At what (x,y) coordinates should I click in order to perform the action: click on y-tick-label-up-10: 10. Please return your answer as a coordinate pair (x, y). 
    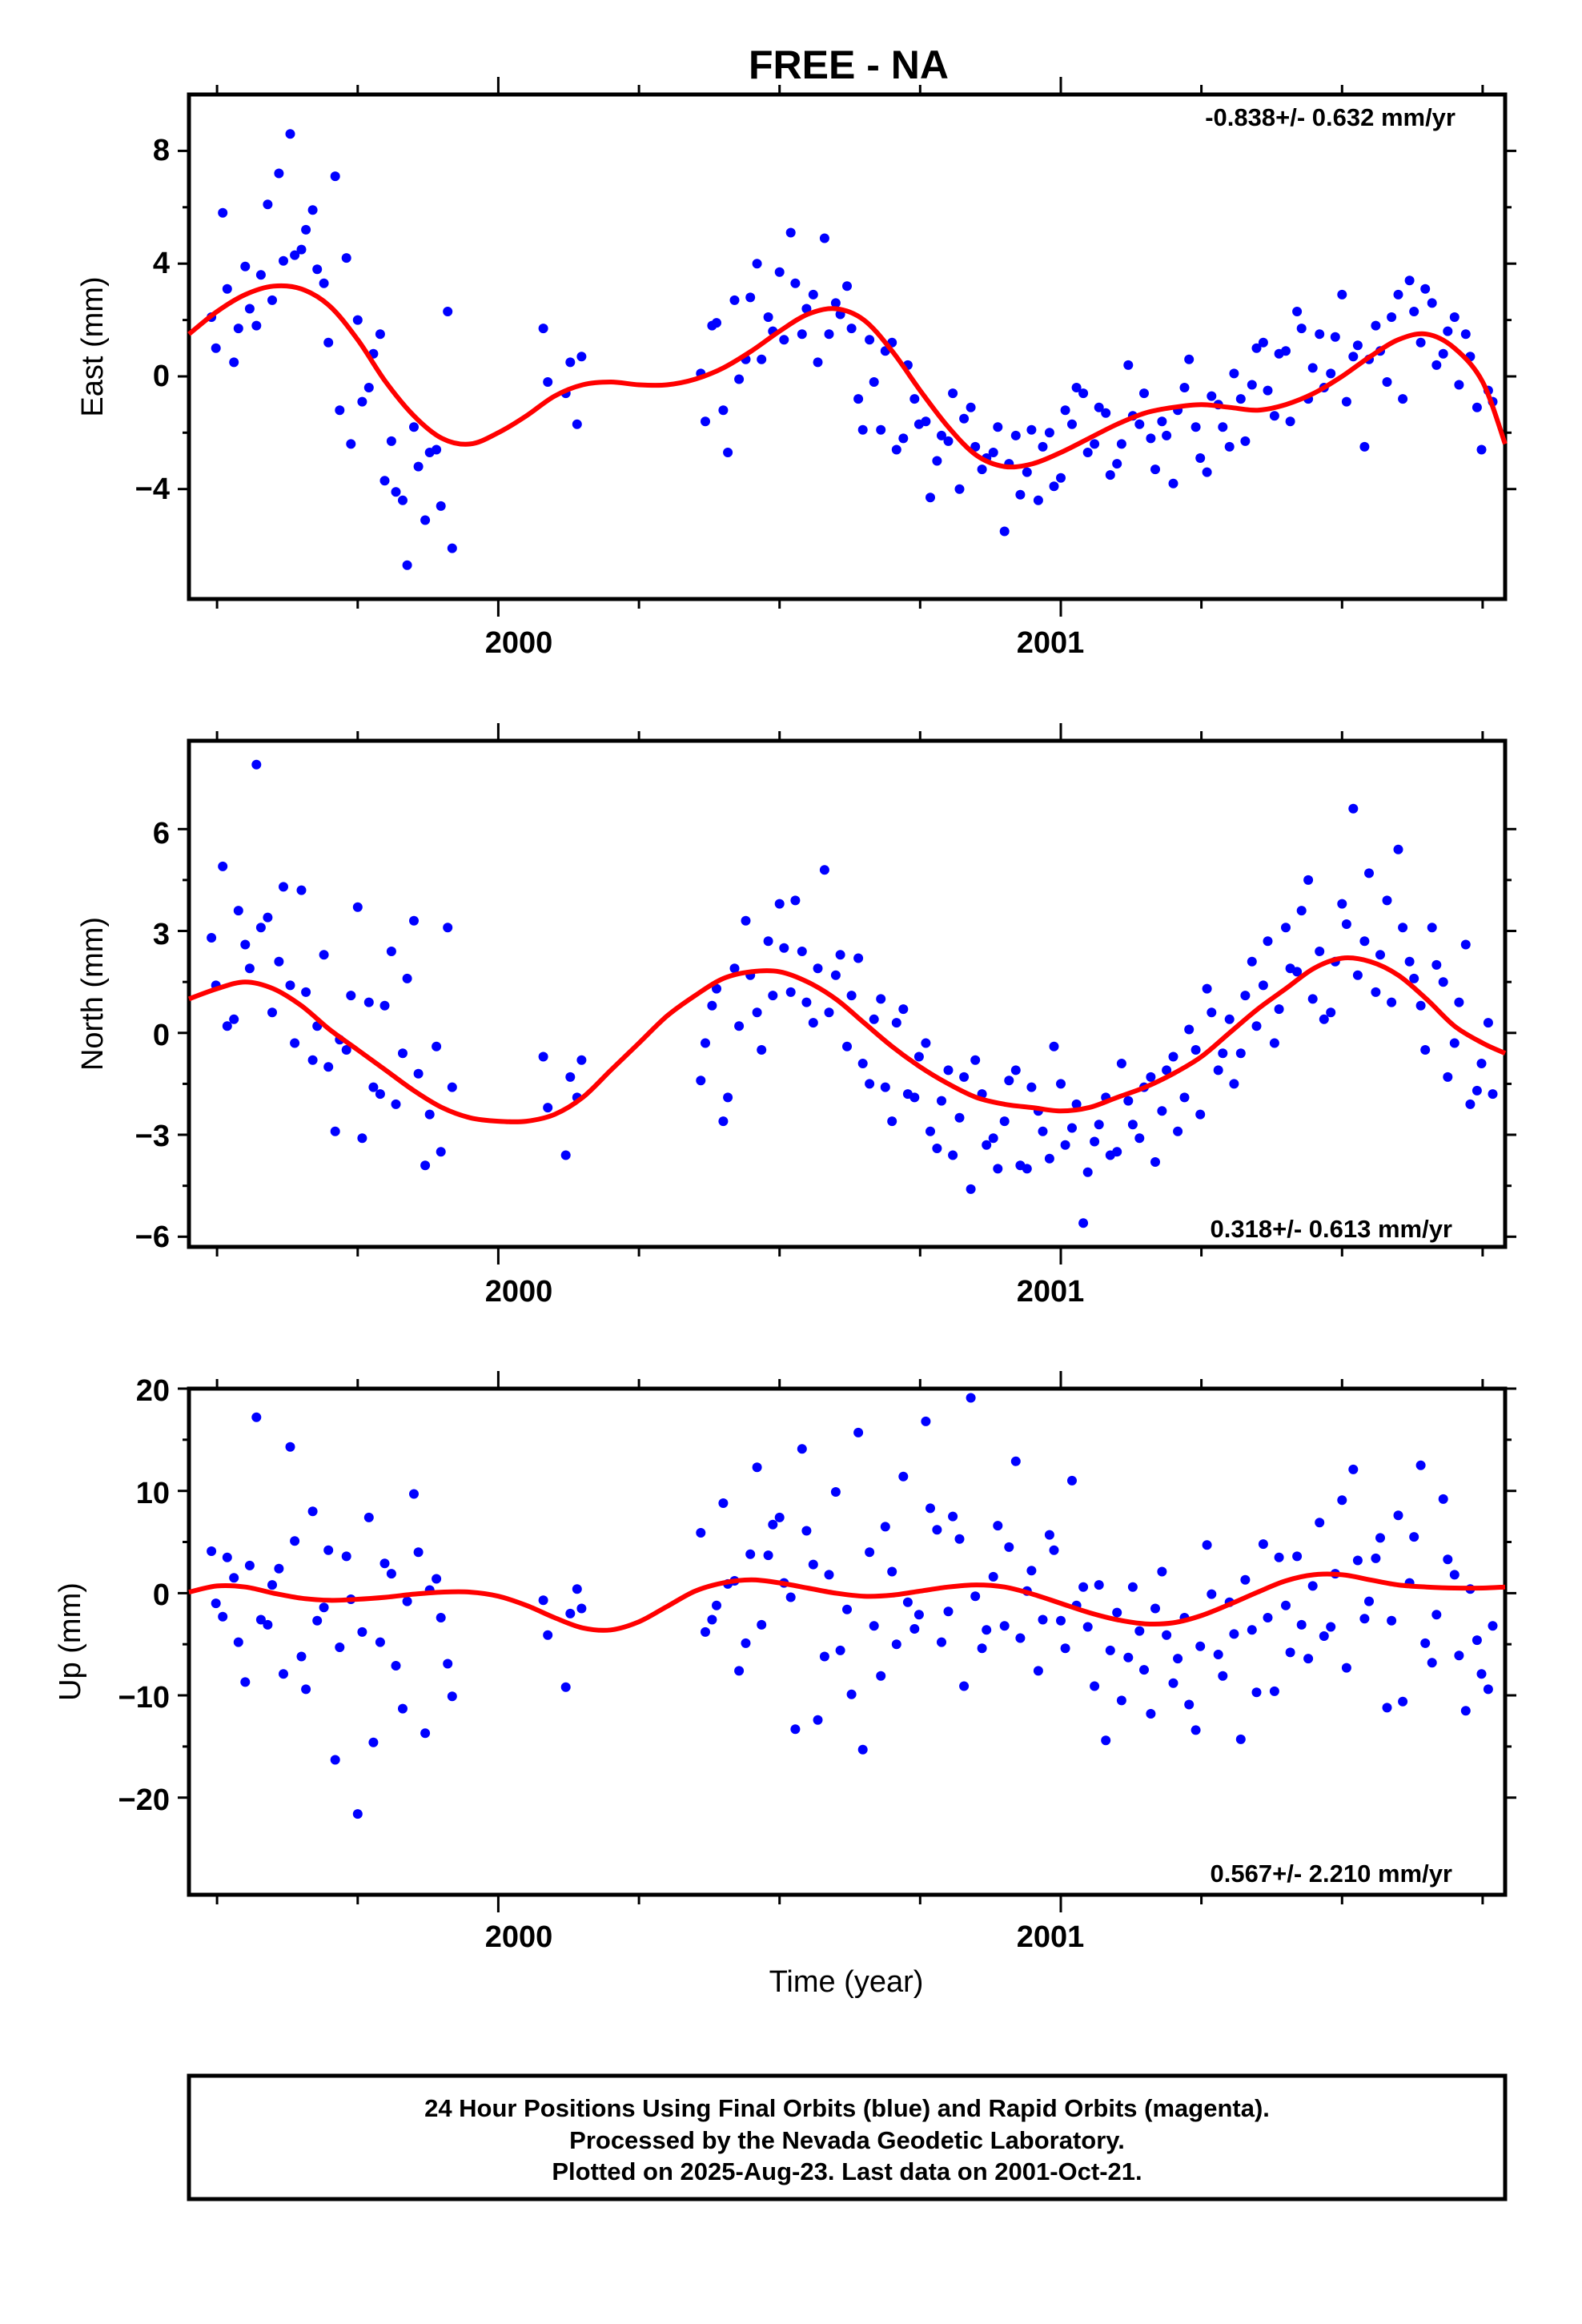
    Looking at the image, I should click on (153, 1493).